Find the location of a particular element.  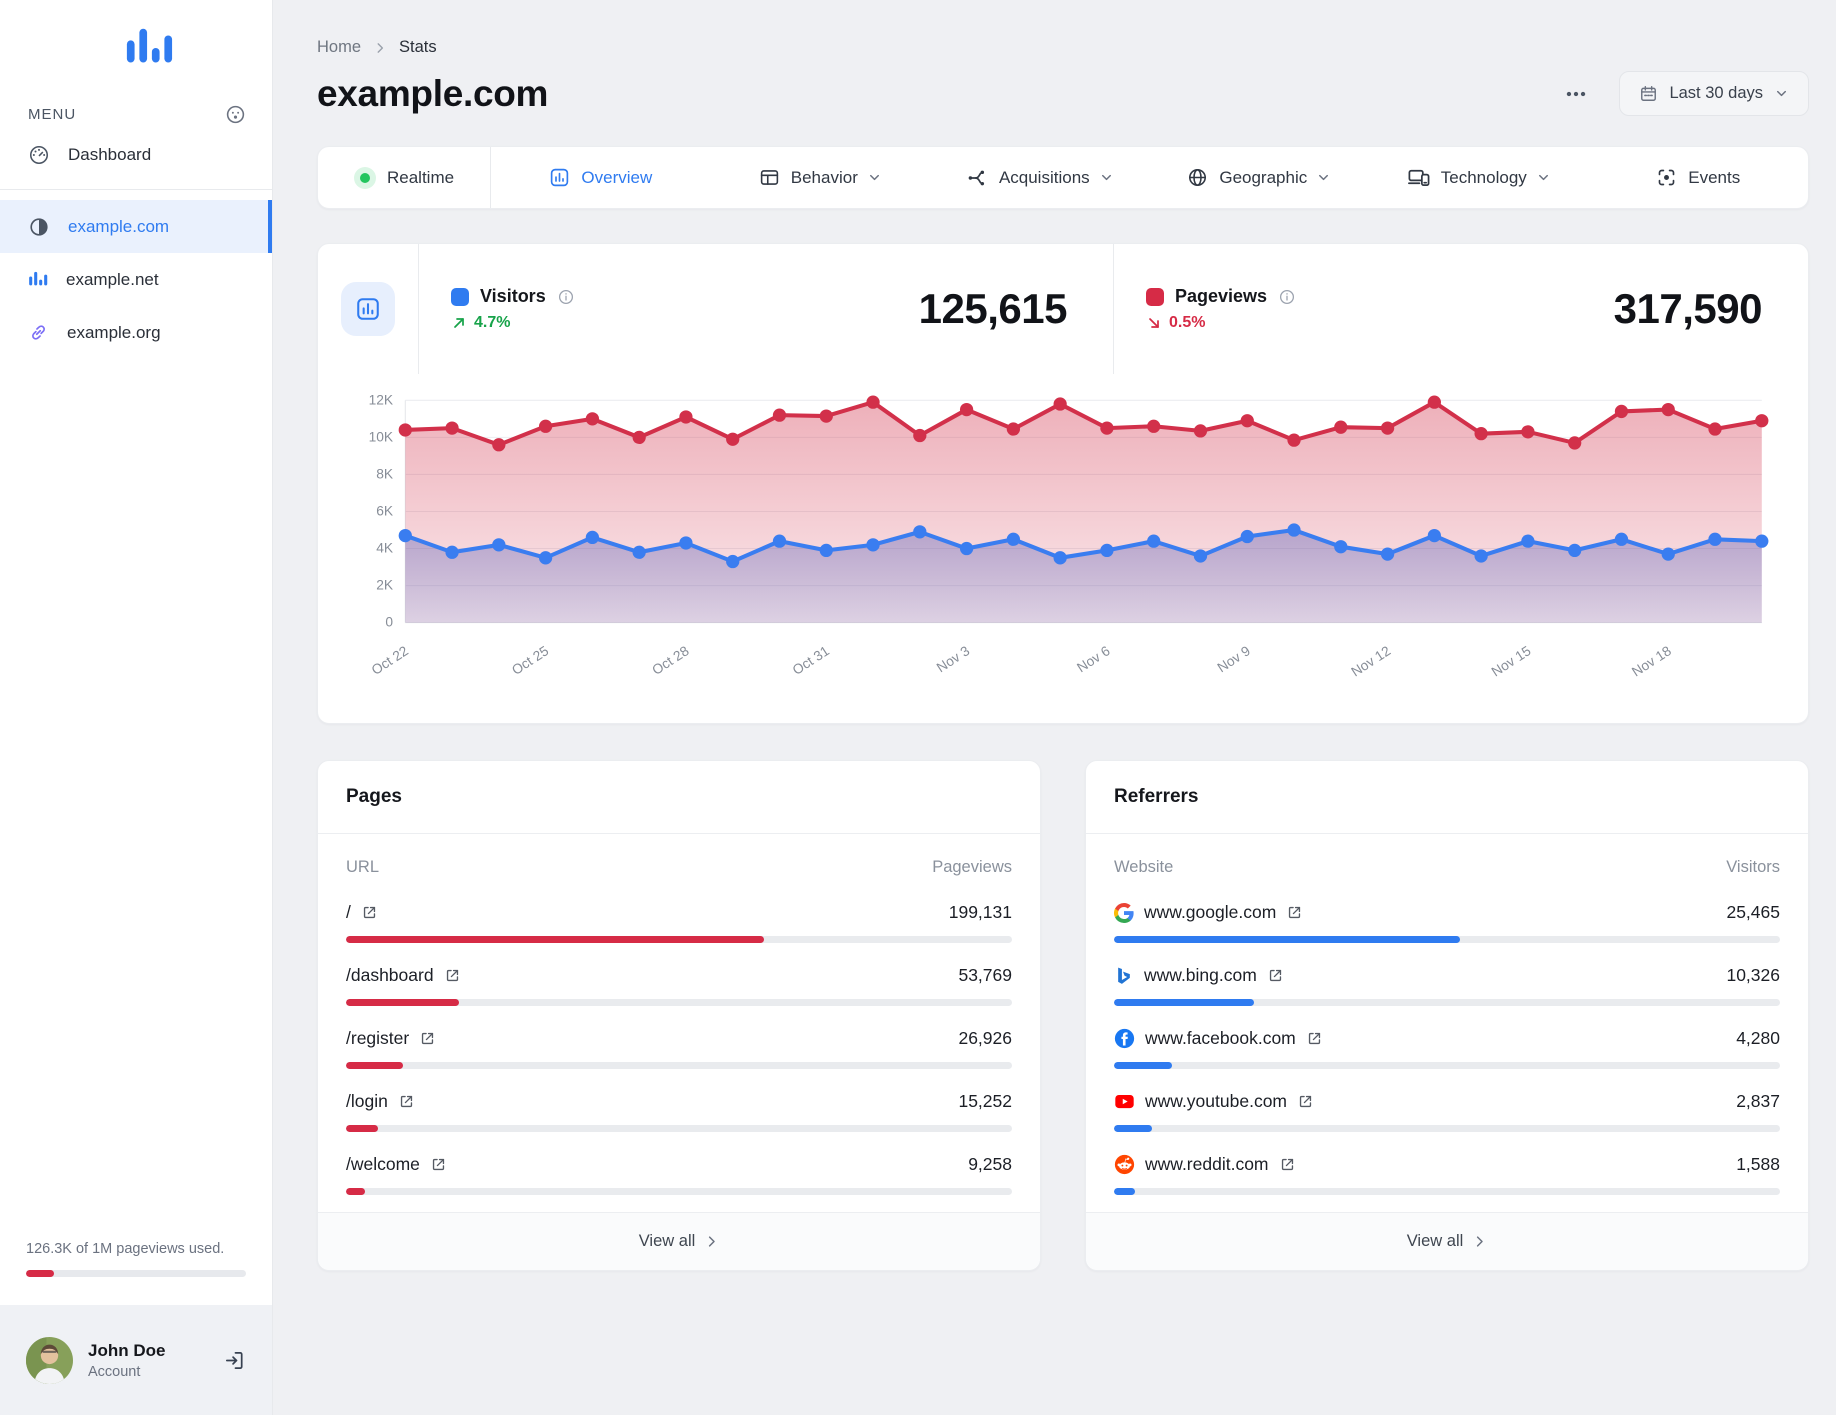

tab-label: Events is located at coordinates (1714, 177).